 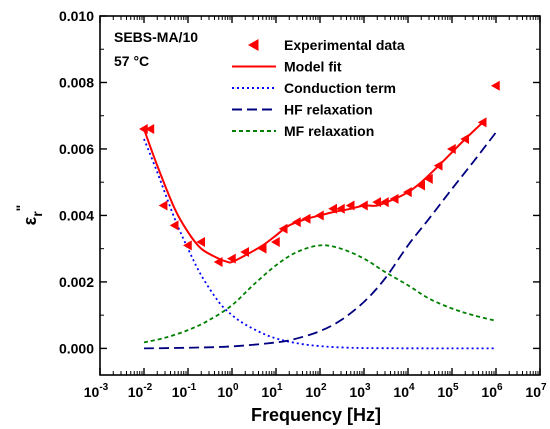 I want to click on y-axis-title-sub: r, so click(x=37, y=214).